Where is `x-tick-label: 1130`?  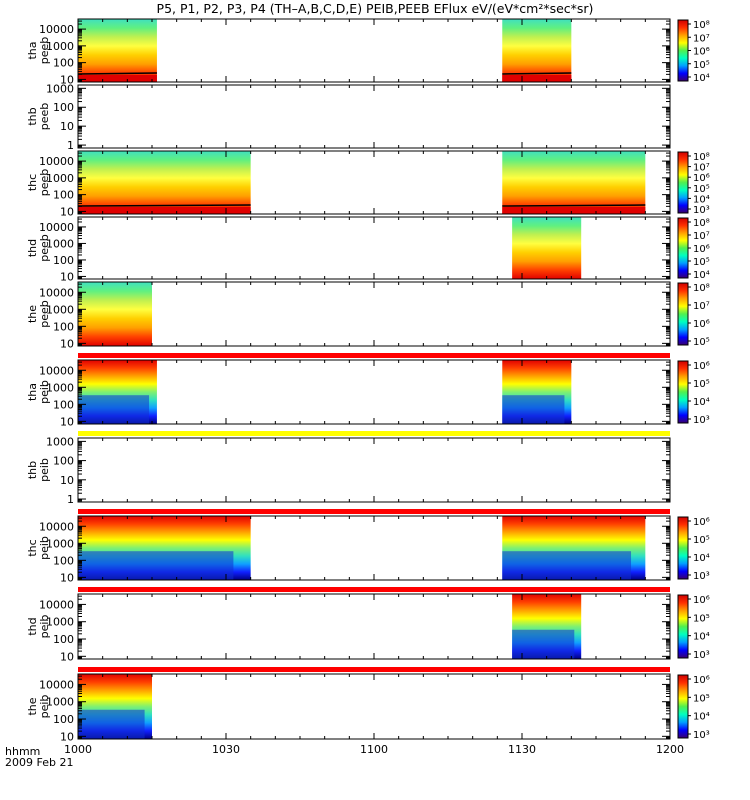
x-tick-label: 1130 is located at coordinates (522, 749).